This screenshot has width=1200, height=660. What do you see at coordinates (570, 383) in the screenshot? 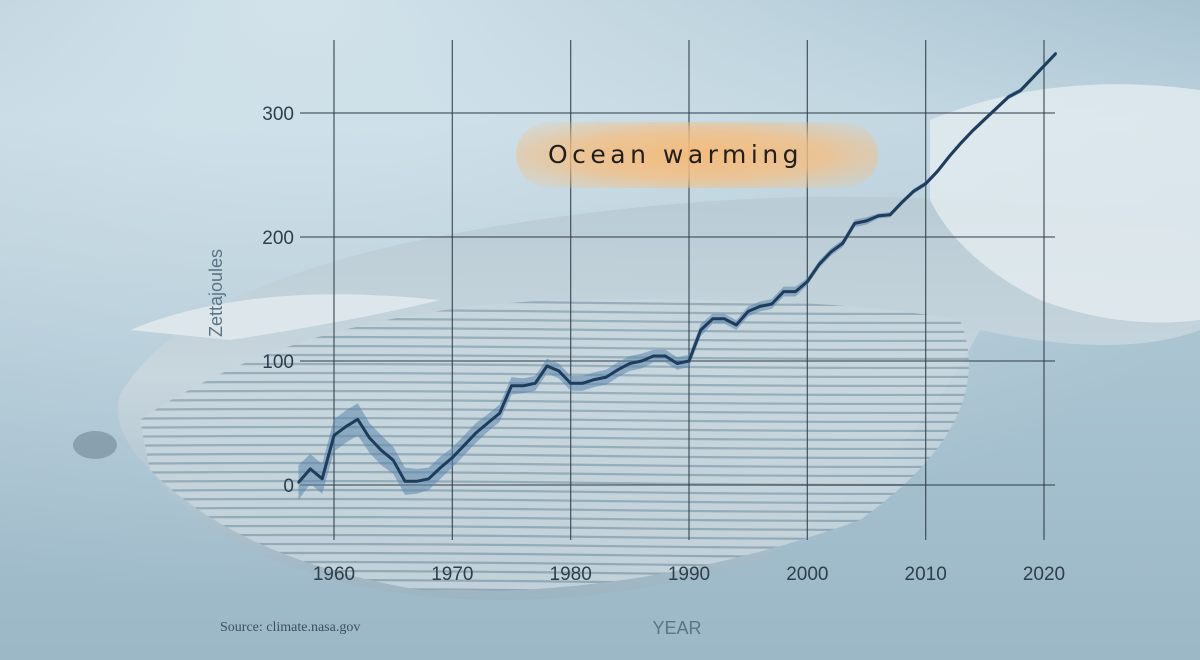
I see `data-point-1980` at bounding box center [570, 383].